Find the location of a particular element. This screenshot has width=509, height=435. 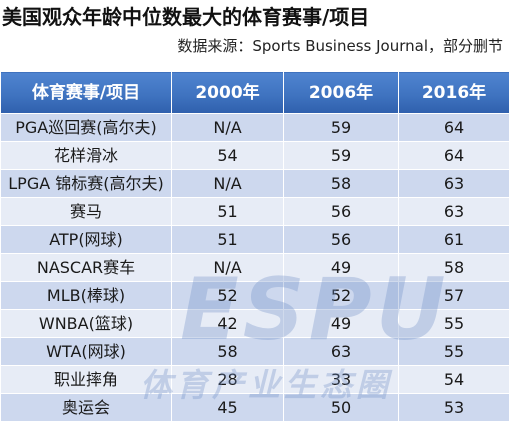

cell-2000: 54 is located at coordinates (227, 155).